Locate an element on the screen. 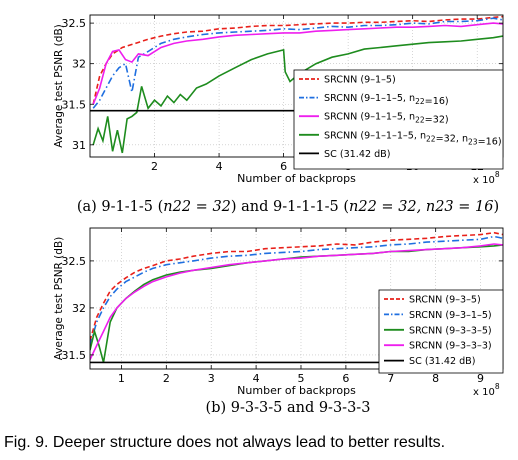 The width and height of the screenshot is (518, 460). x-tick-label: 1 is located at coordinates (121, 378).